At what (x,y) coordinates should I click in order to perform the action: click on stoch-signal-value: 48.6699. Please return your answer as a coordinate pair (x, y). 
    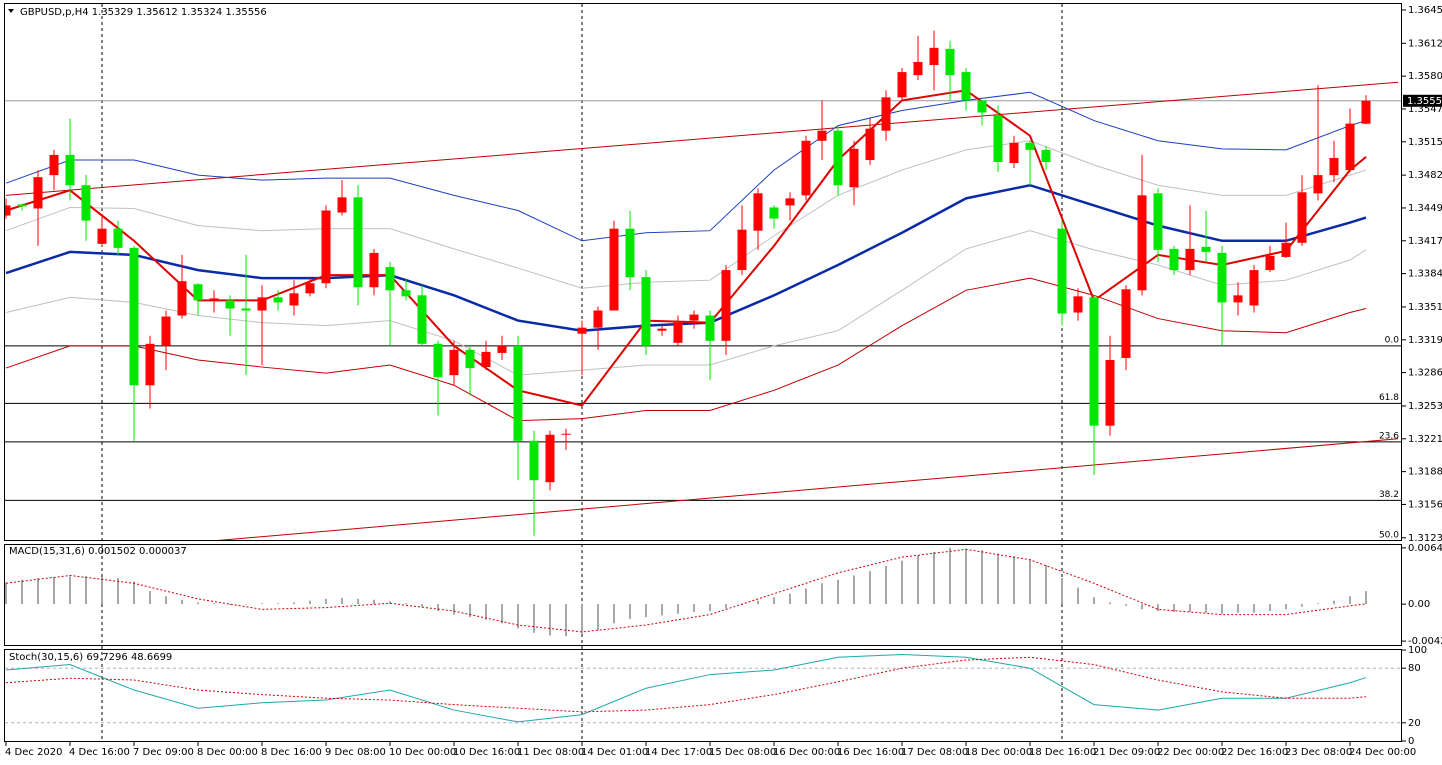
    Looking at the image, I should click on (151, 657).